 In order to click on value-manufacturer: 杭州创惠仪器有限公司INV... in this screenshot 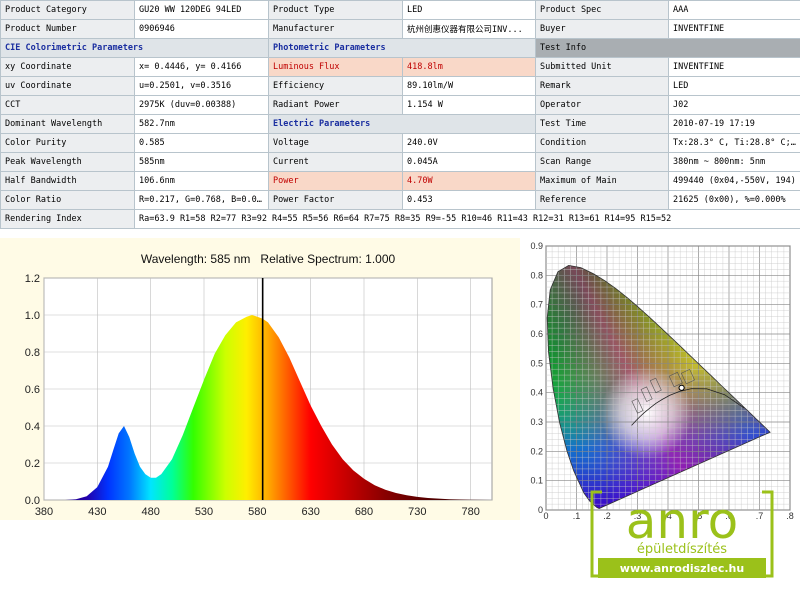, I will do `click(469, 29)`.